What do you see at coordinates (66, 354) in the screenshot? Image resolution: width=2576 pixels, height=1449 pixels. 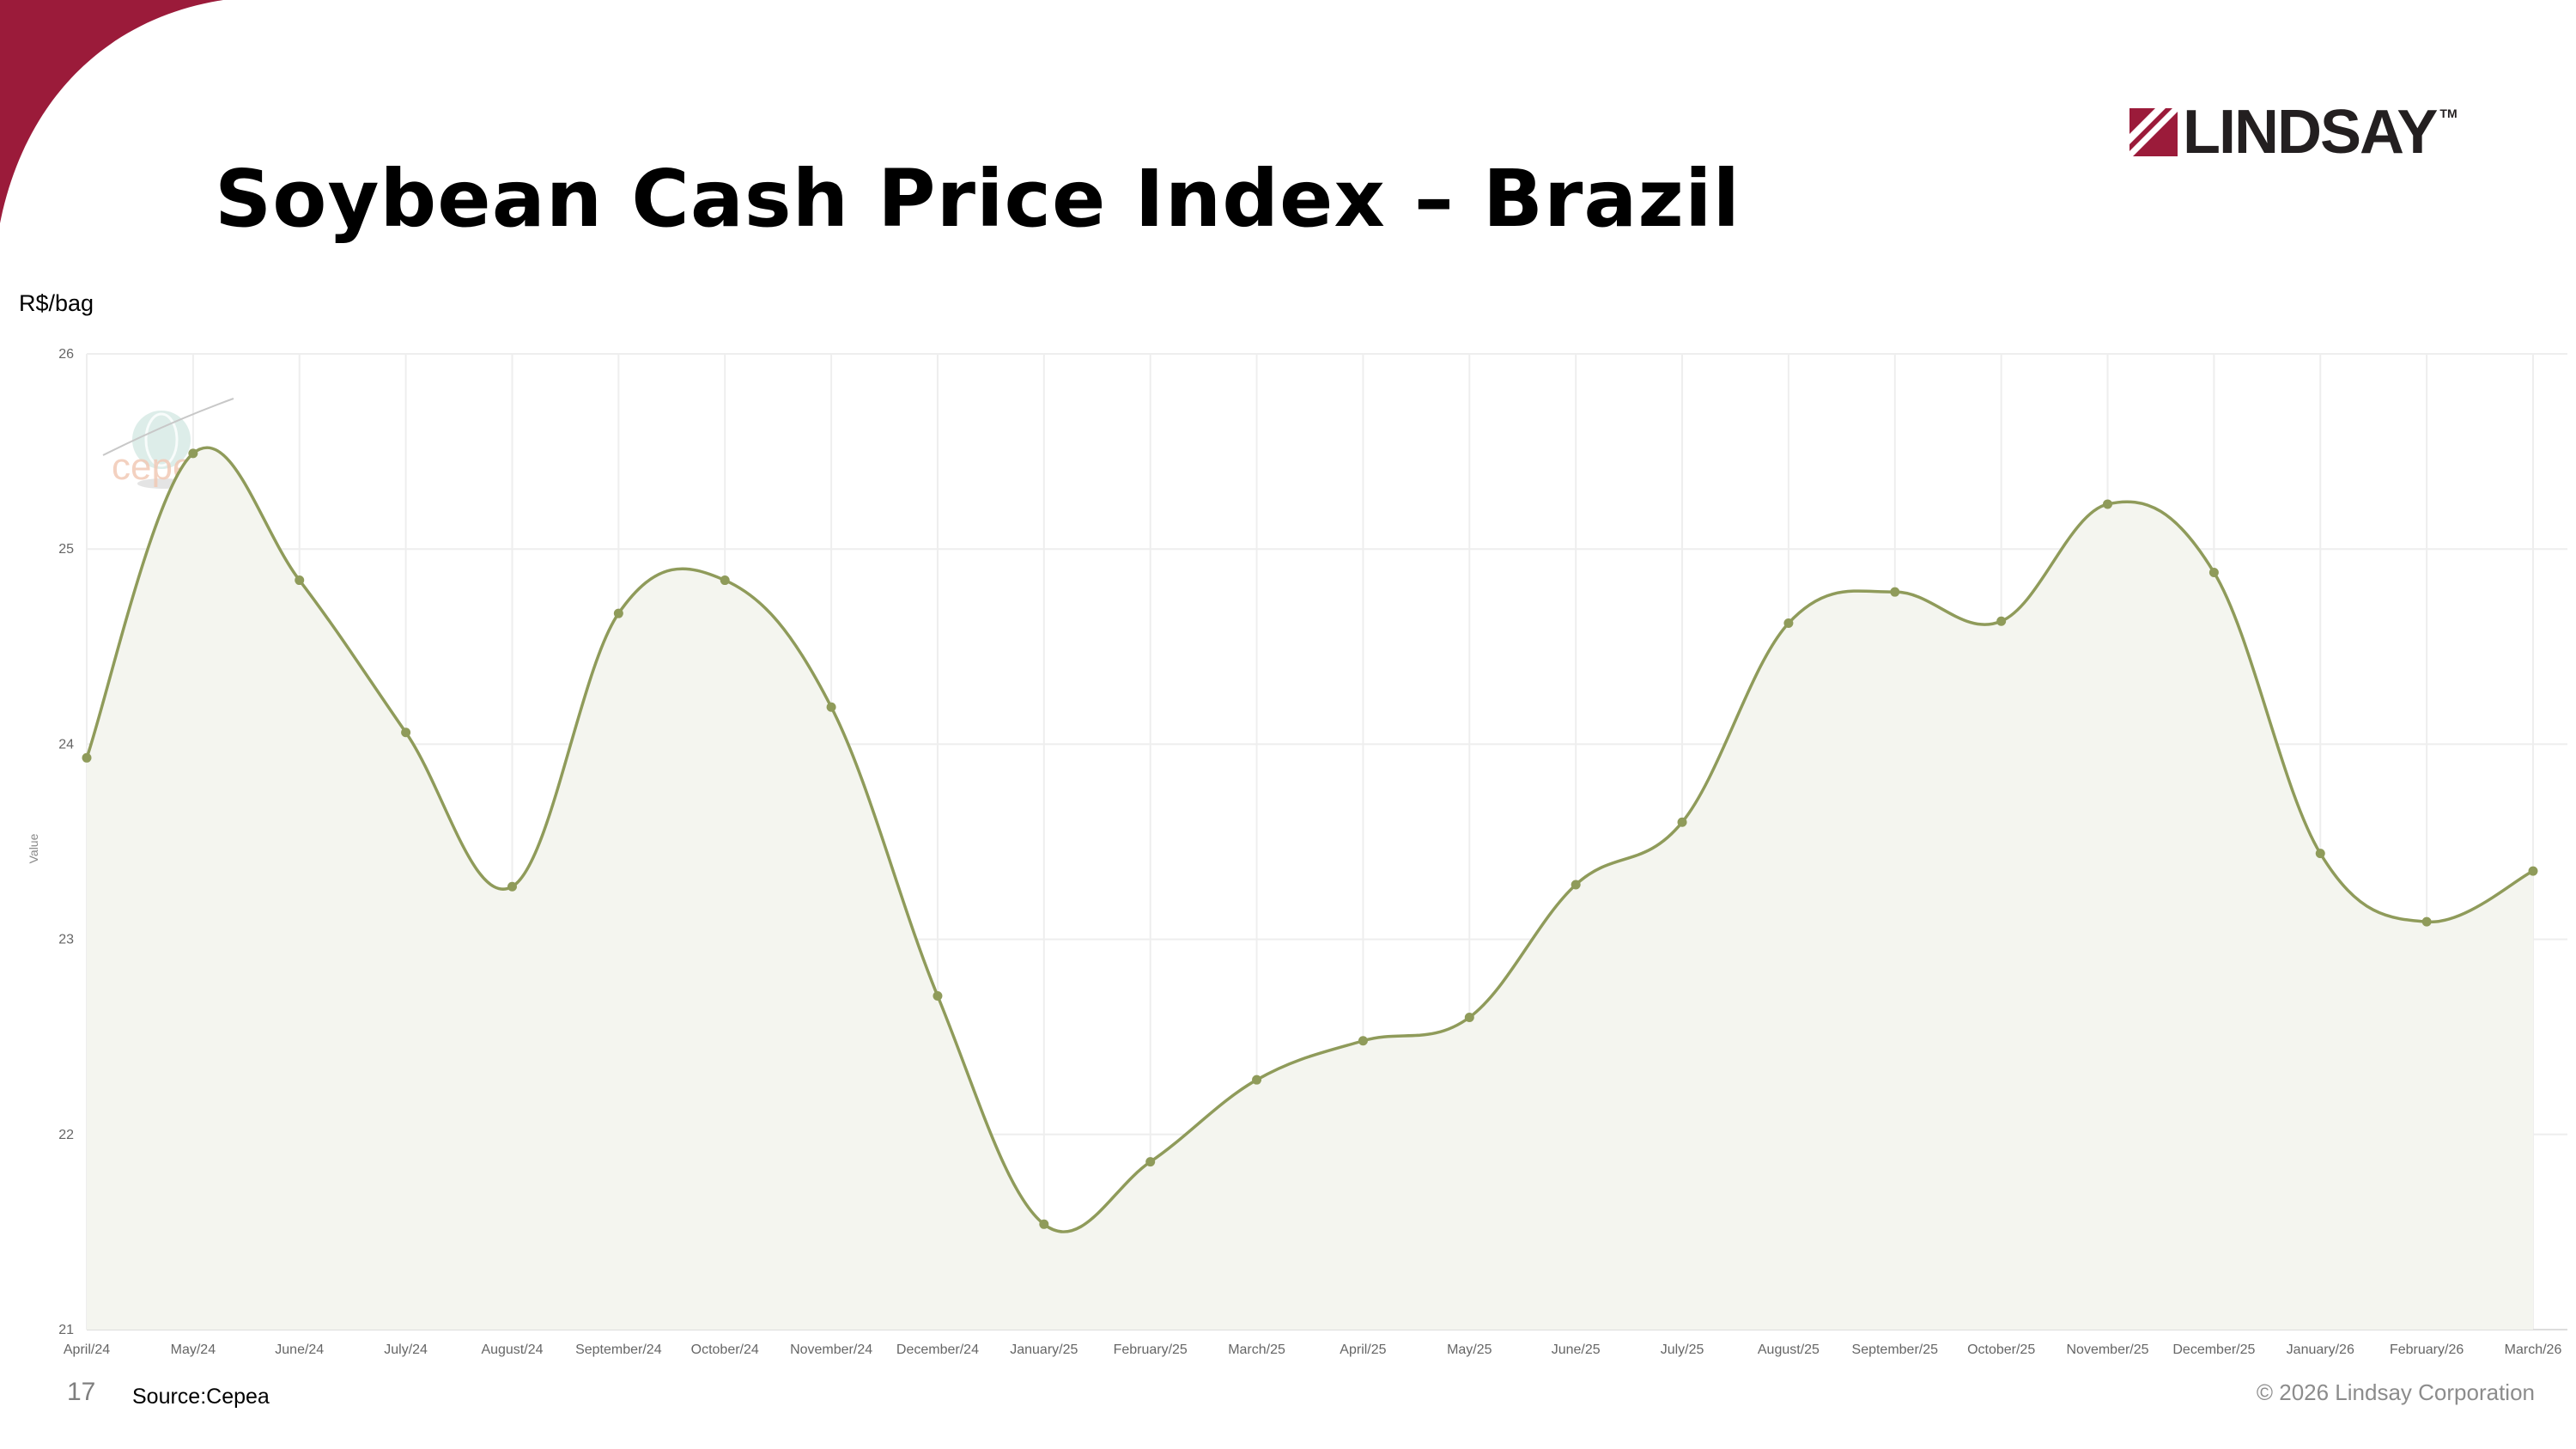 I see `y-tick-label: 26` at bounding box center [66, 354].